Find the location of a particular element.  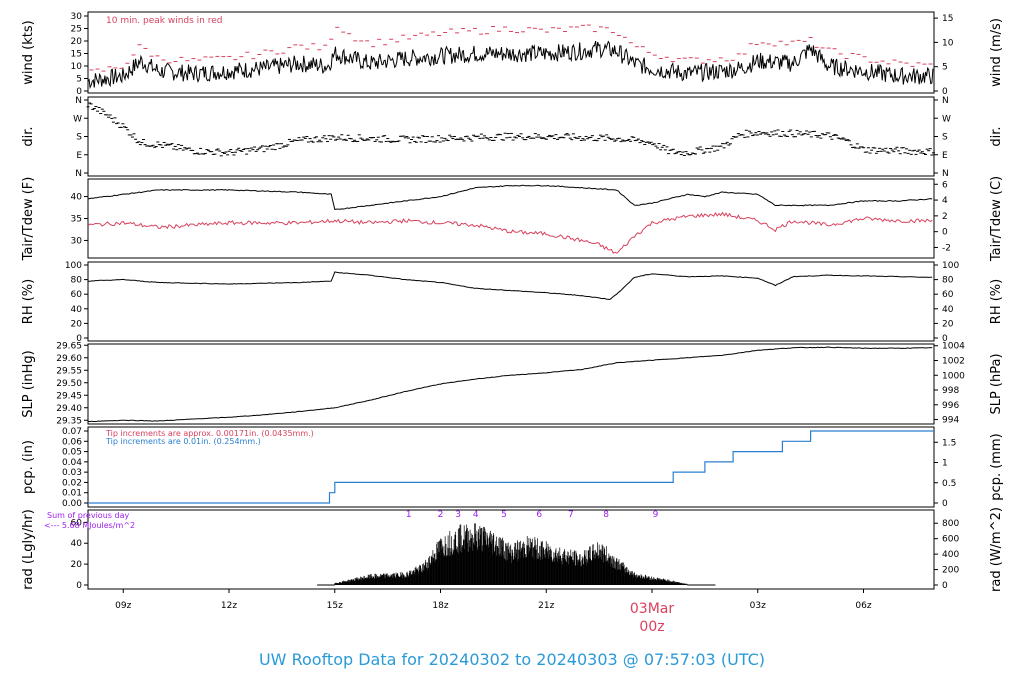

ylabel-right: dir. is located at coordinates (996, 136).